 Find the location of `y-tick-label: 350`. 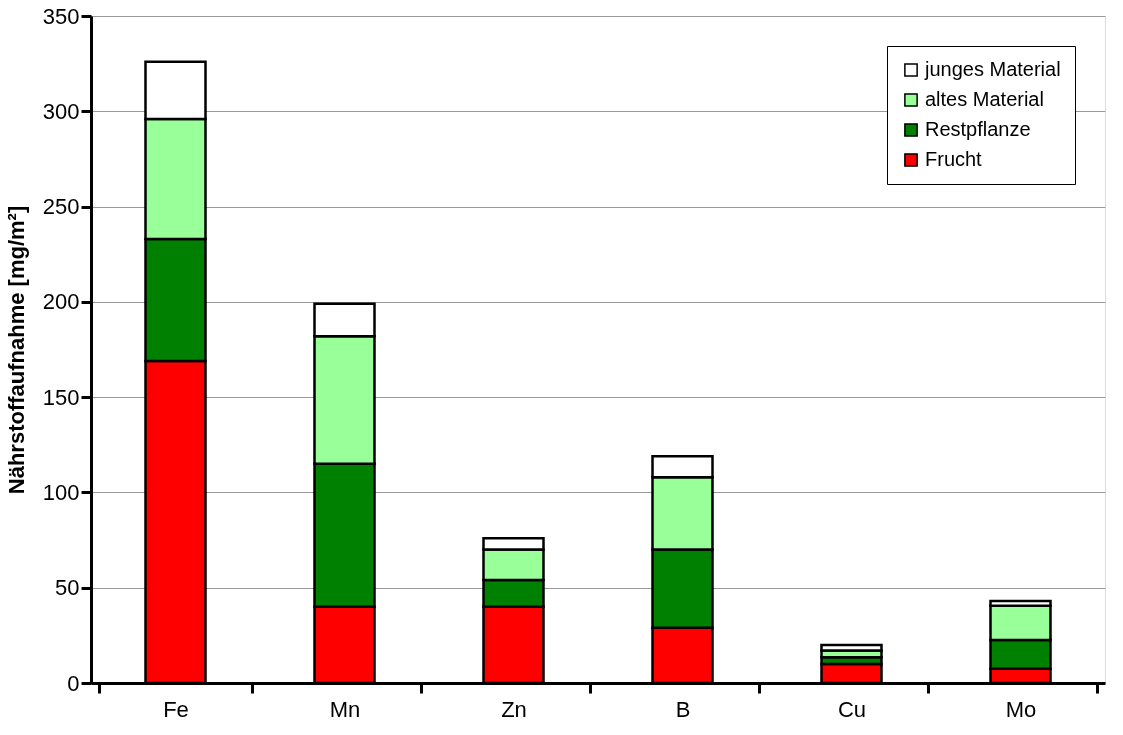

y-tick-label: 350 is located at coordinates (61, 16).